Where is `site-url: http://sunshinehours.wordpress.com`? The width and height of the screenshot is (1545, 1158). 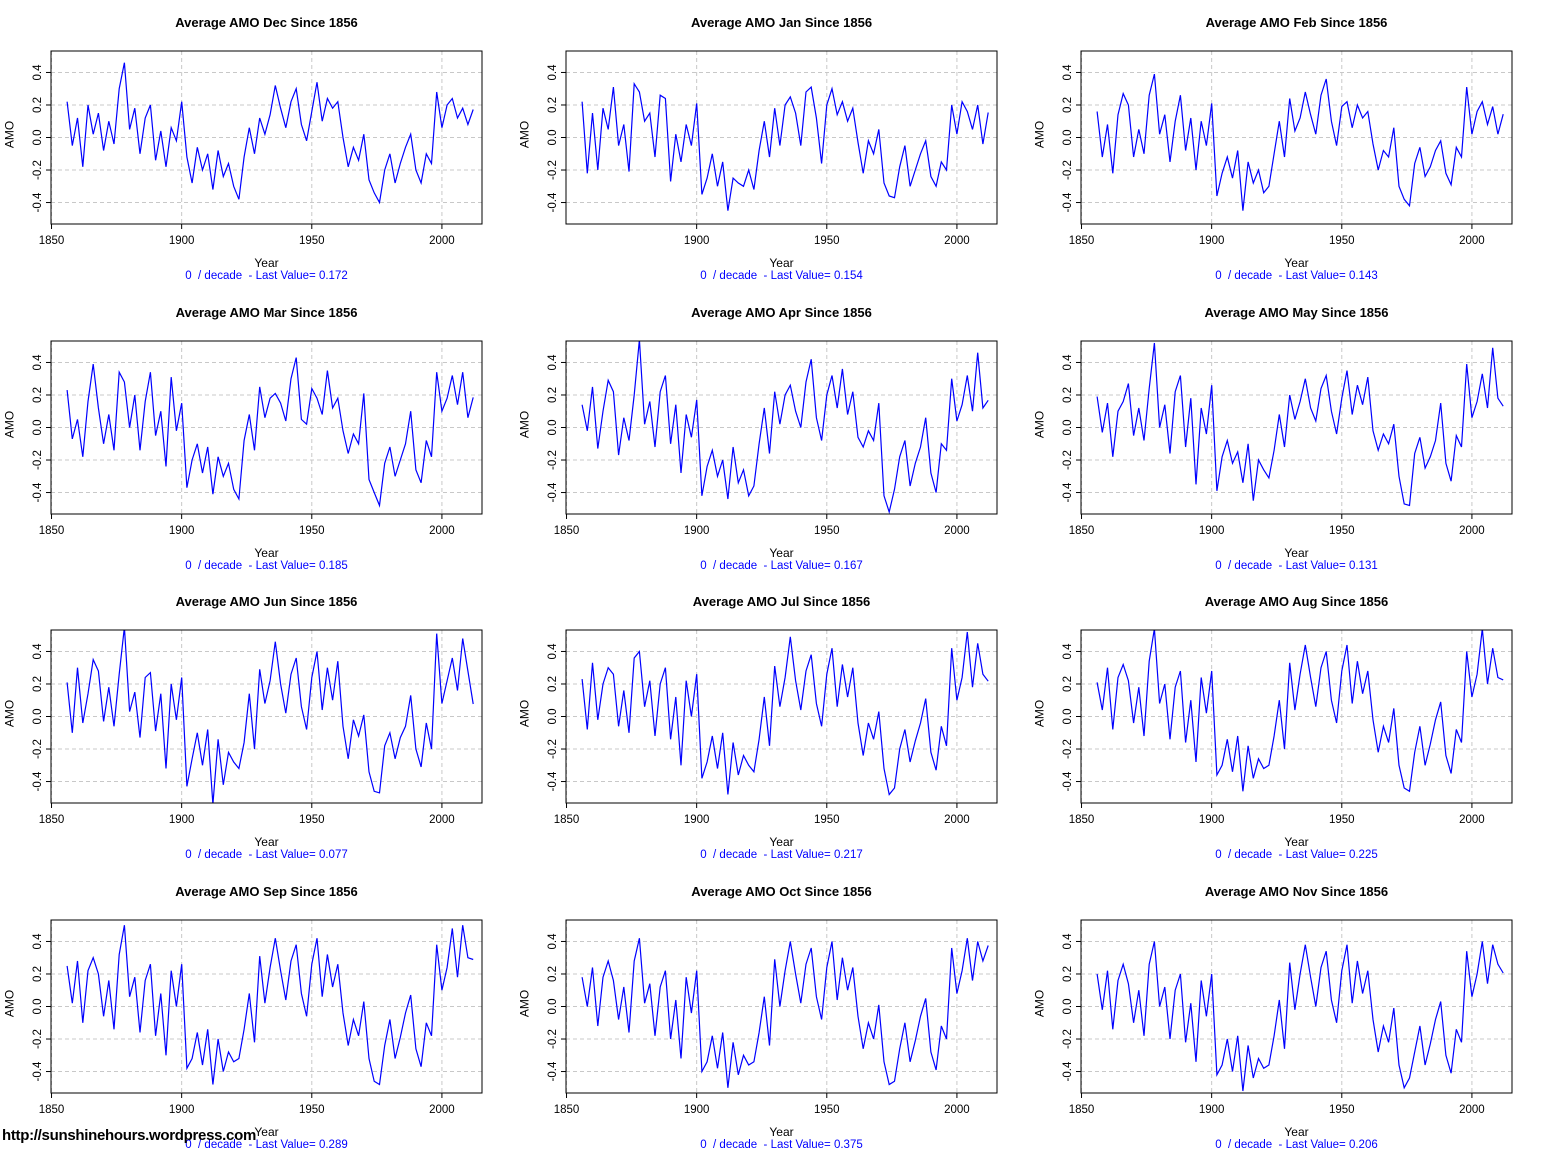
site-url: http://sunshinehours.wordpress.com is located at coordinates (129, 1135).